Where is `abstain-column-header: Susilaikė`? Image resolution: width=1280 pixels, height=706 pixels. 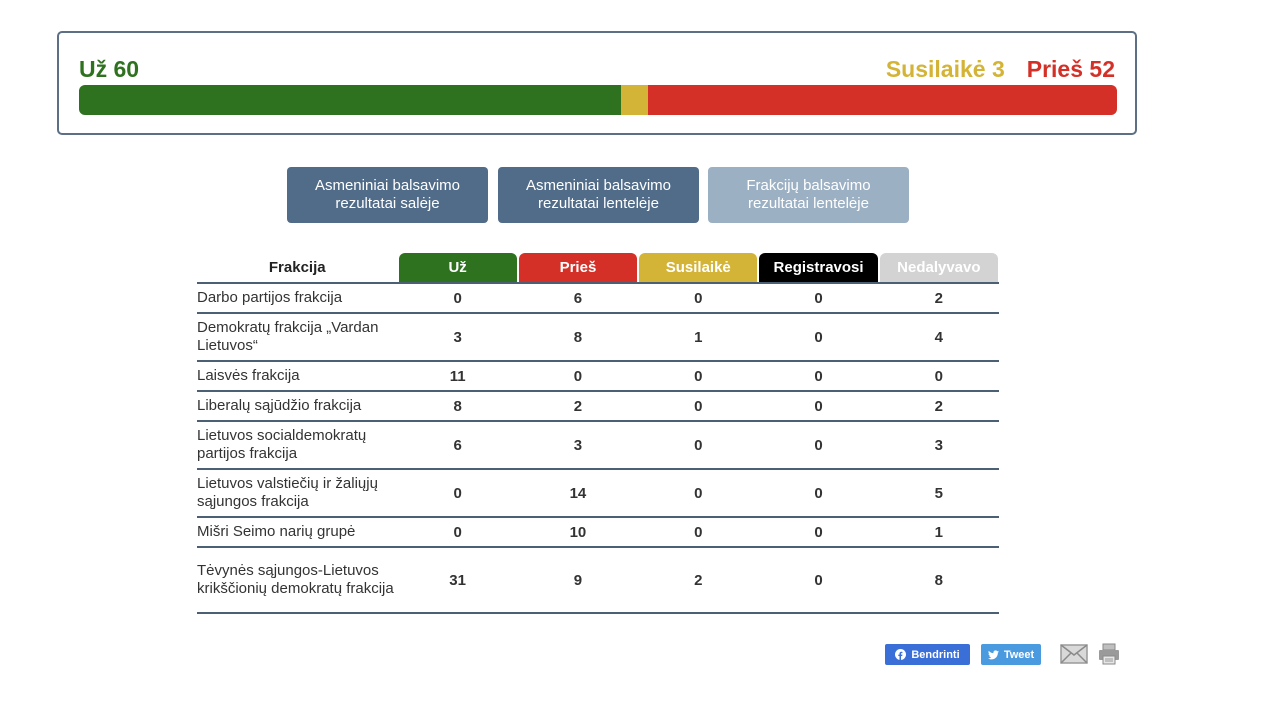
abstain-column-header: Susilaikė is located at coordinates (698, 268).